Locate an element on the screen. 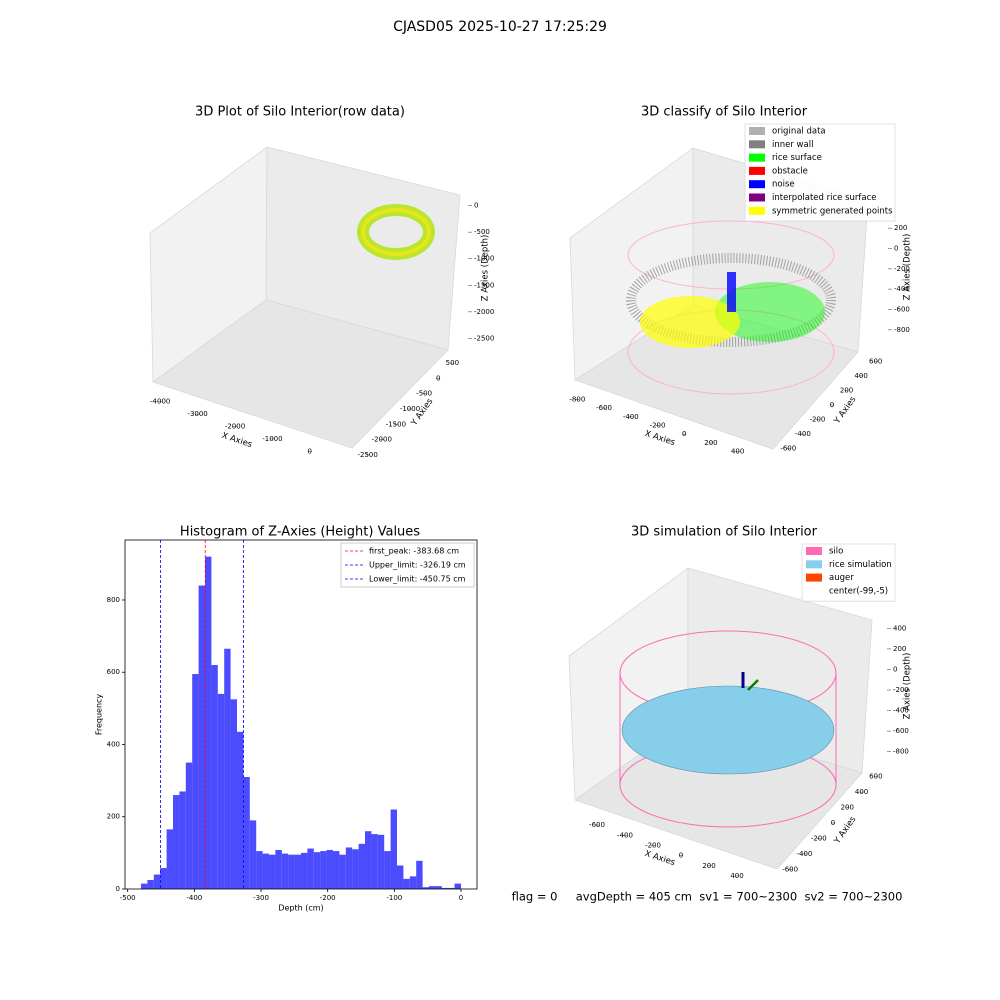  y-tick-label: -500 is located at coordinates (424, 394).